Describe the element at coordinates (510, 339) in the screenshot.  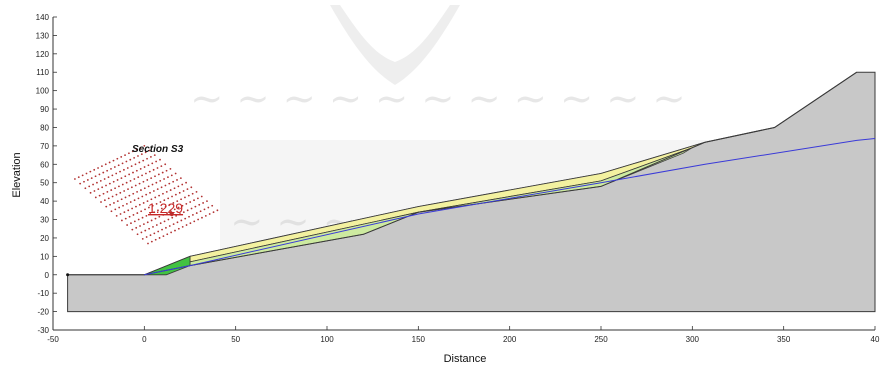
I see `x-tick-label: 200` at that location.